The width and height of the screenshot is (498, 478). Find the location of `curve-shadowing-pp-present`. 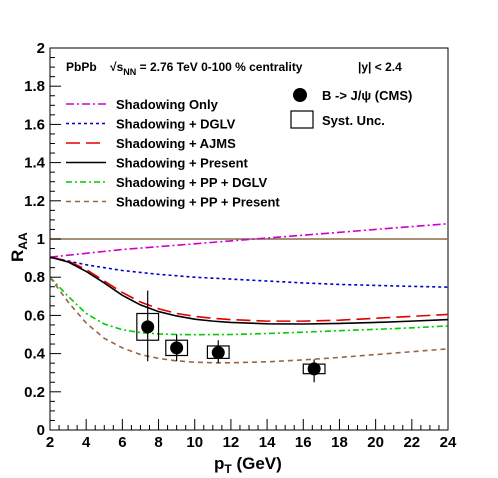

curve-shadowing-pp-present is located at coordinates (249, 320).